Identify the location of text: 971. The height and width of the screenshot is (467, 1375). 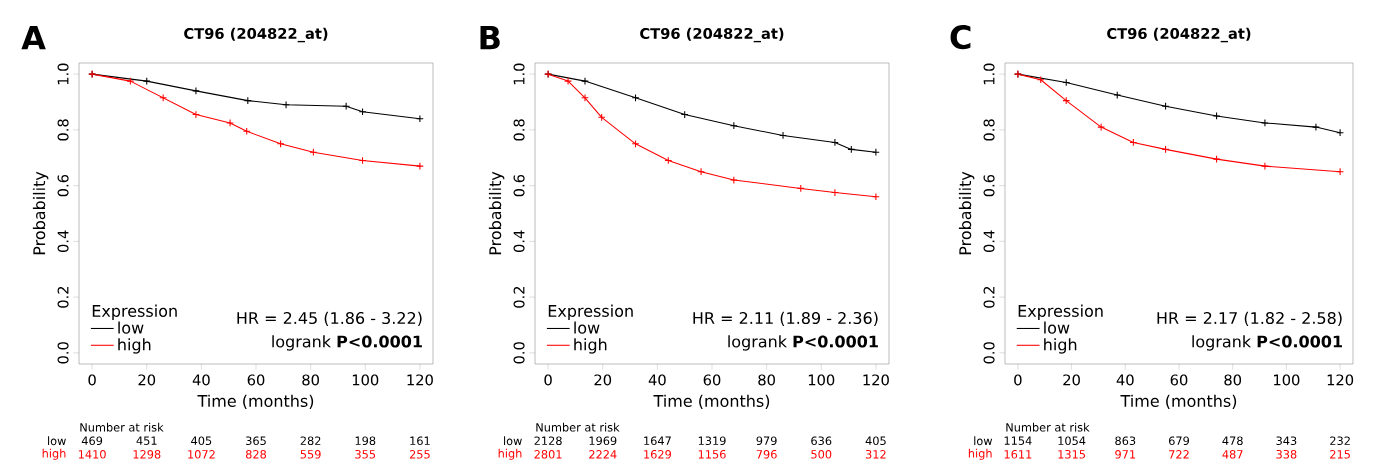
(1125, 454).